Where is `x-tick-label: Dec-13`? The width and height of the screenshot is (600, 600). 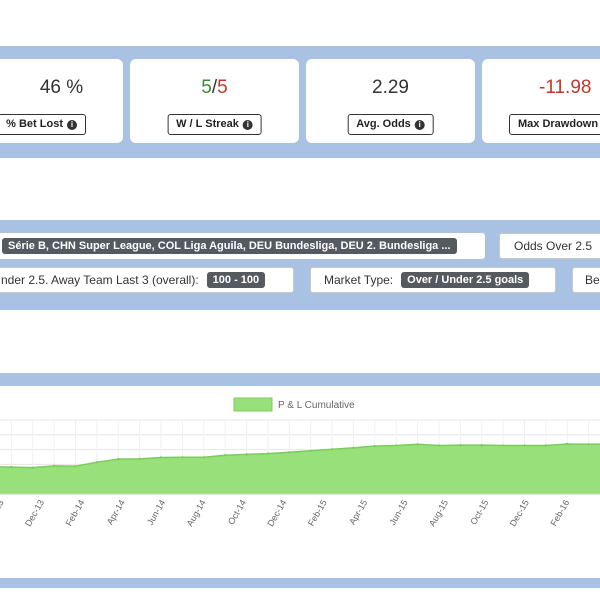
x-tick-label: Dec-13 is located at coordinates (34, 513).